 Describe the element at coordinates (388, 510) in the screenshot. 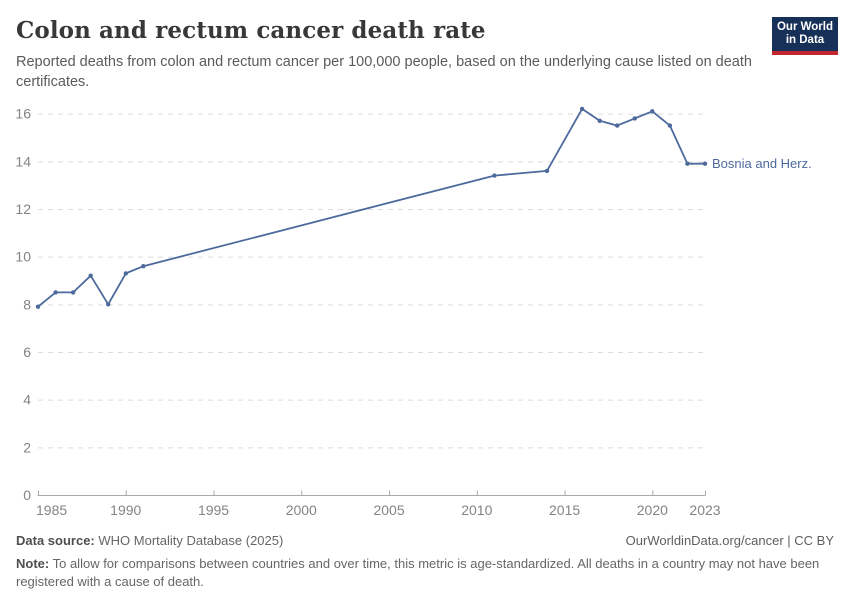

I see `x-axis-tick-label: 2005` at that location.